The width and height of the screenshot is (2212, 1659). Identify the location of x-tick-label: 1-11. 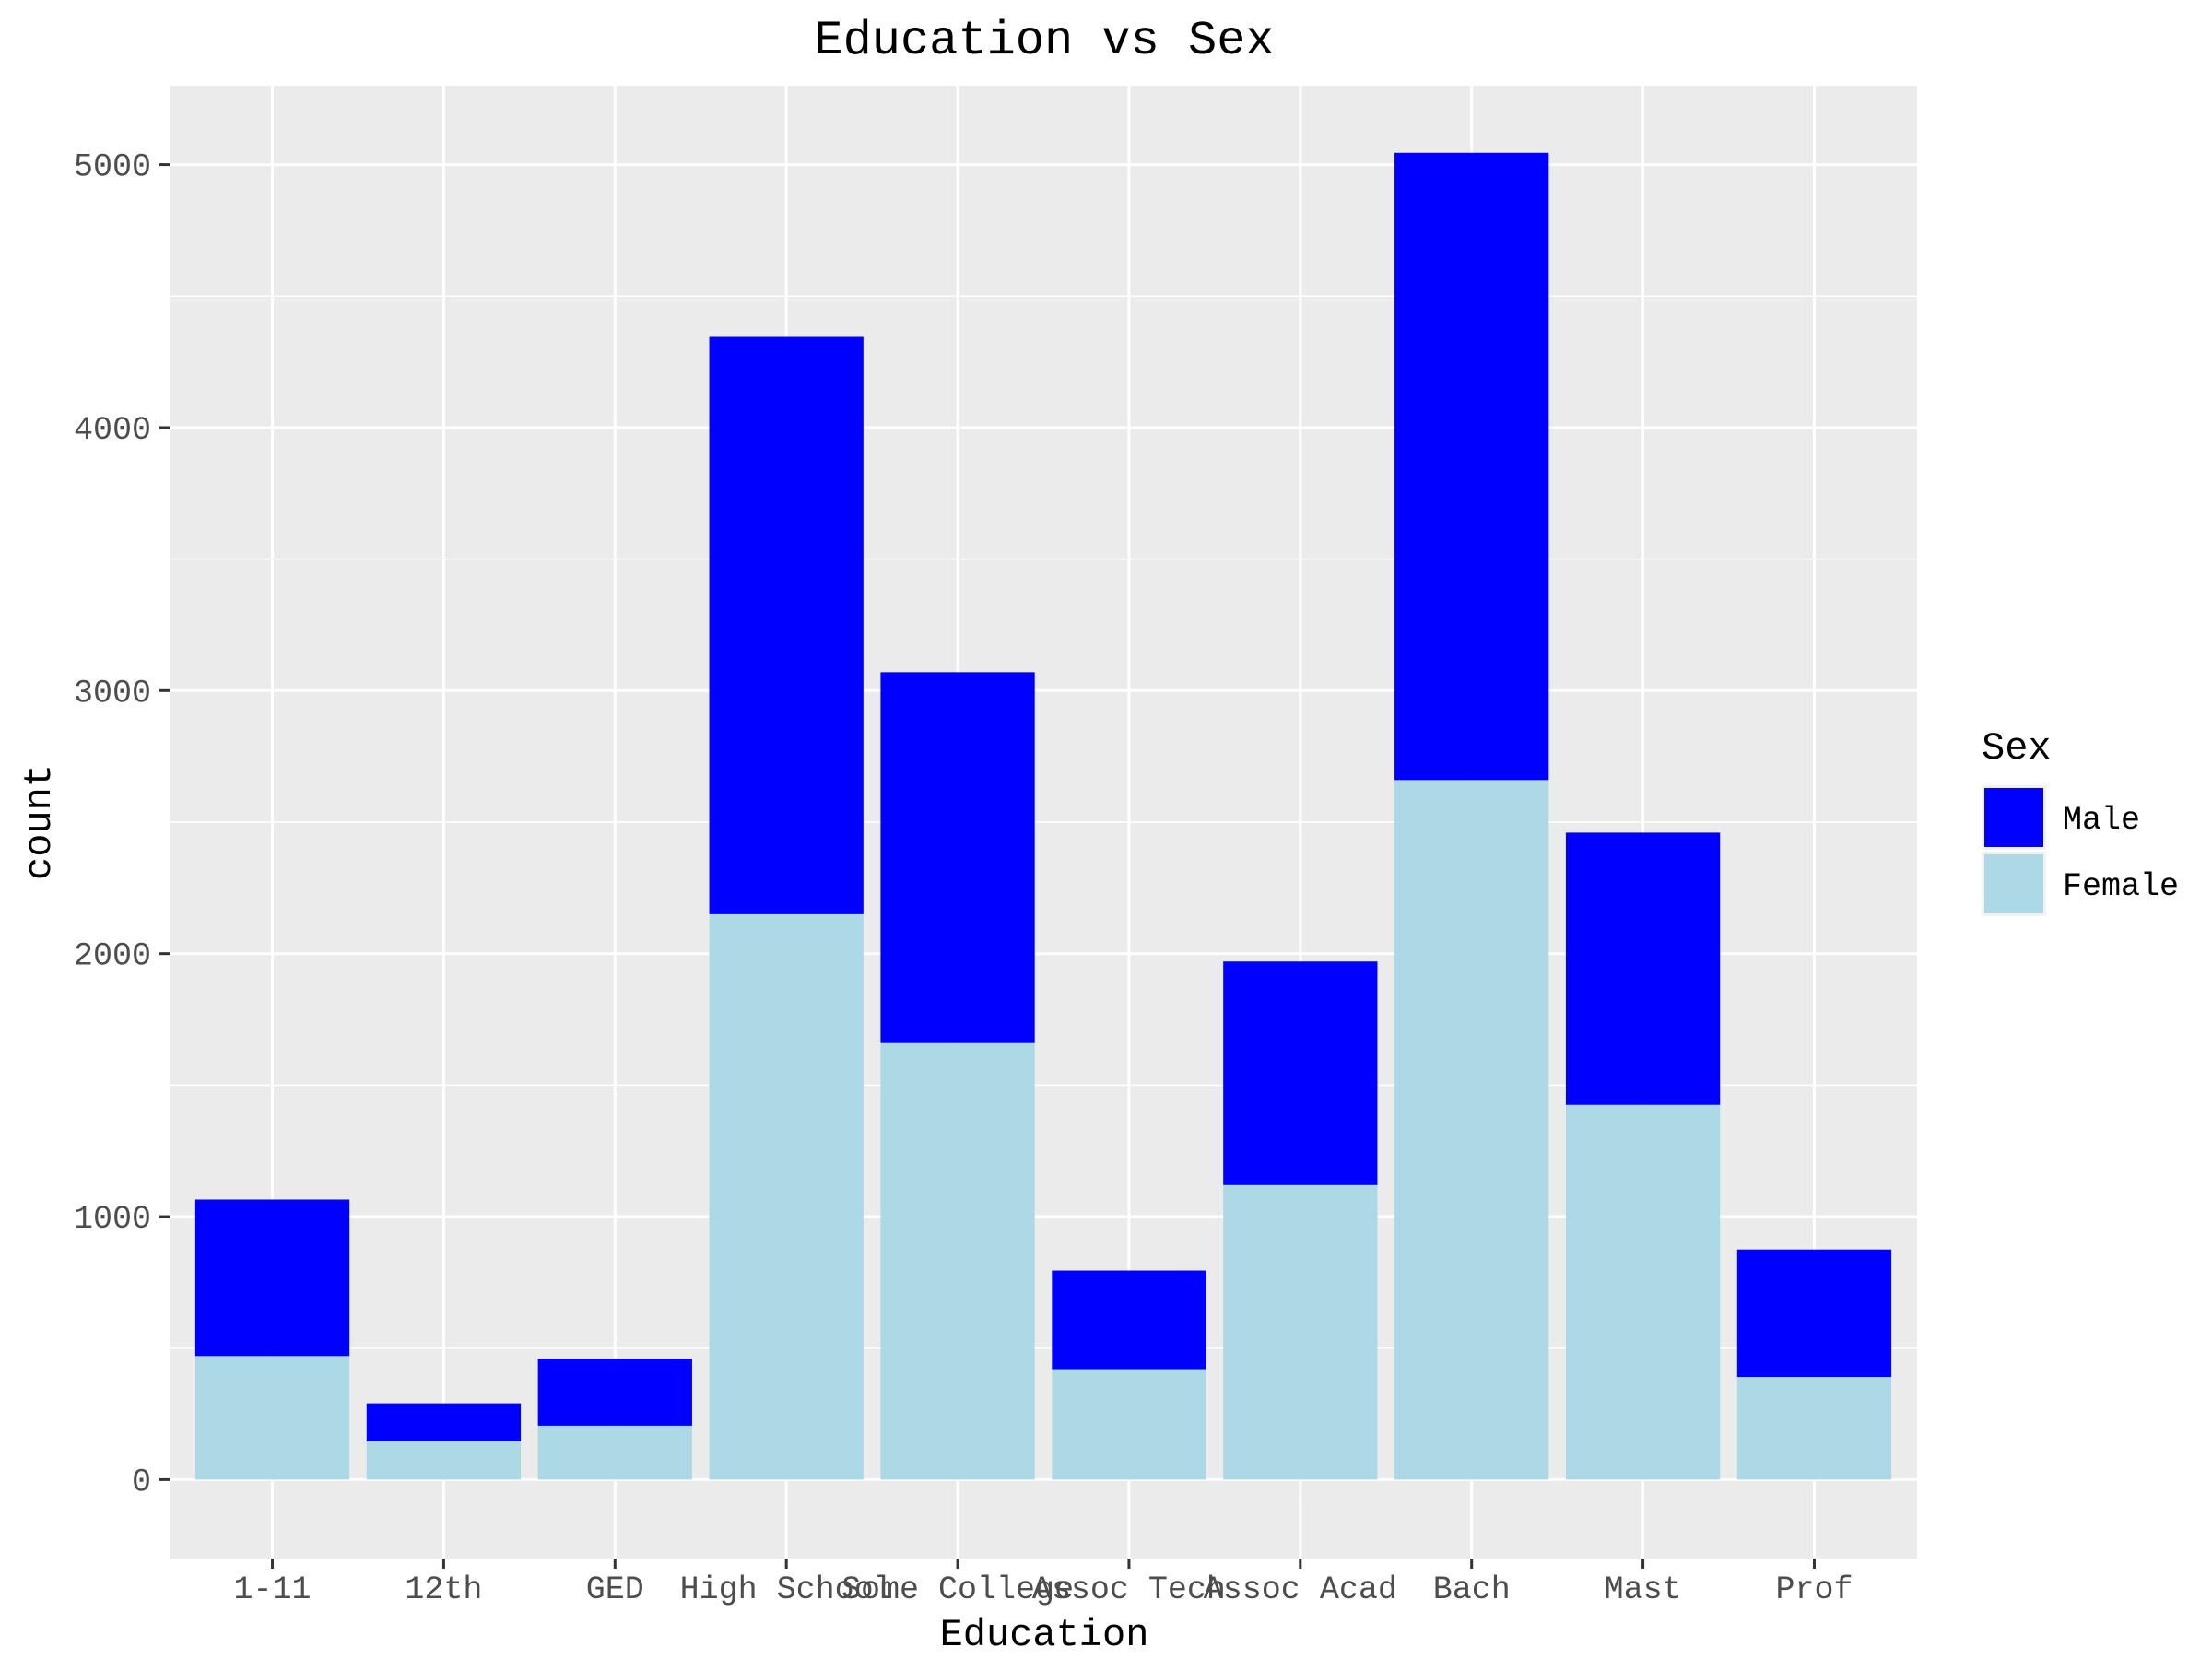
(273, 1589).